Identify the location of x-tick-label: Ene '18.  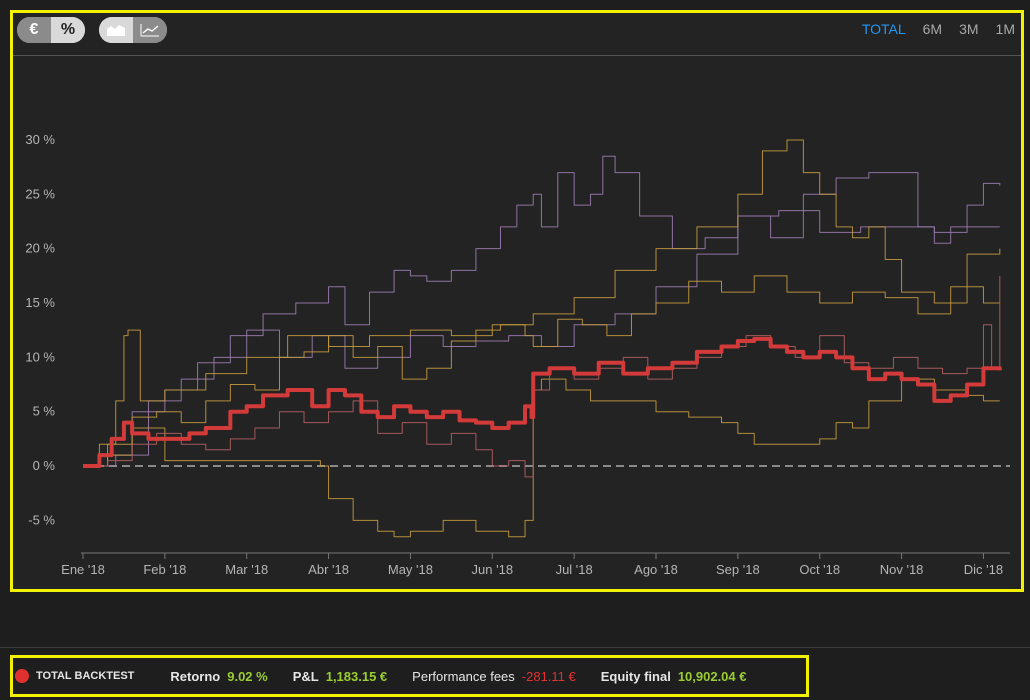
(83, 569).